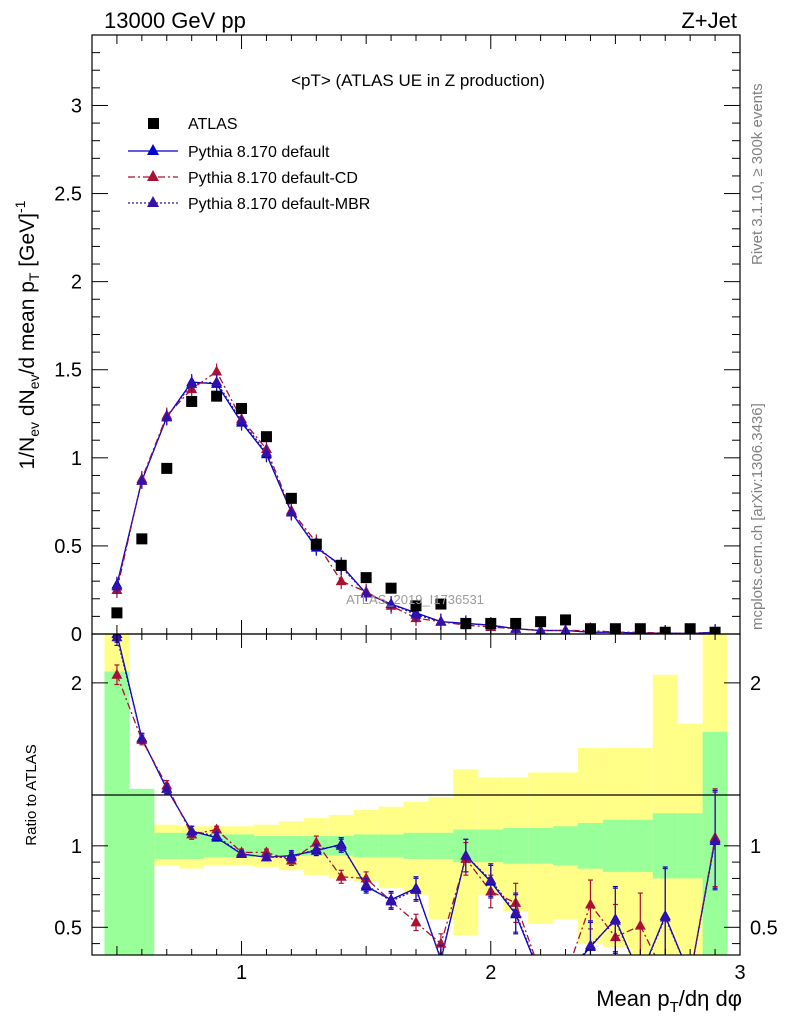 The width and height of the screenshot is (786, 1024). Describe the element at coordinates (669, 1001) in the screenshot. I see `x-axis-label: Mean pT/dη dφ` at that location.